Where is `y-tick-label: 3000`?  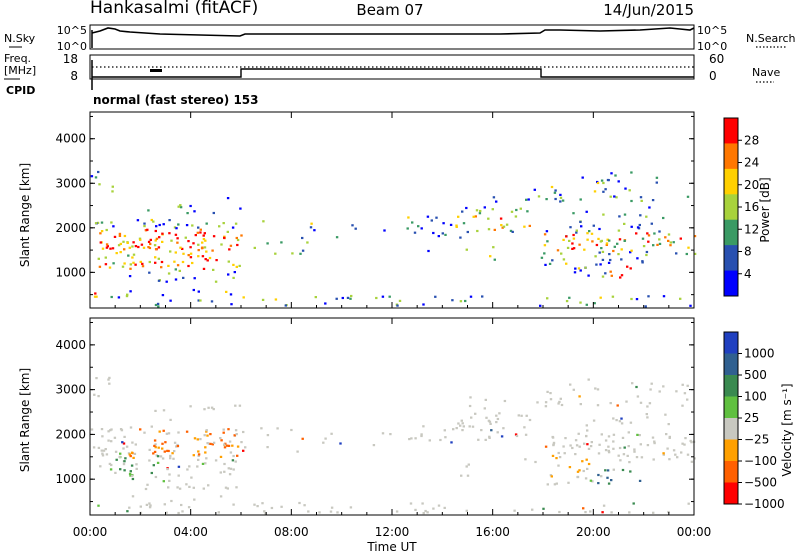 y-tick-label: 3000 is located at coordinates (70, 183).